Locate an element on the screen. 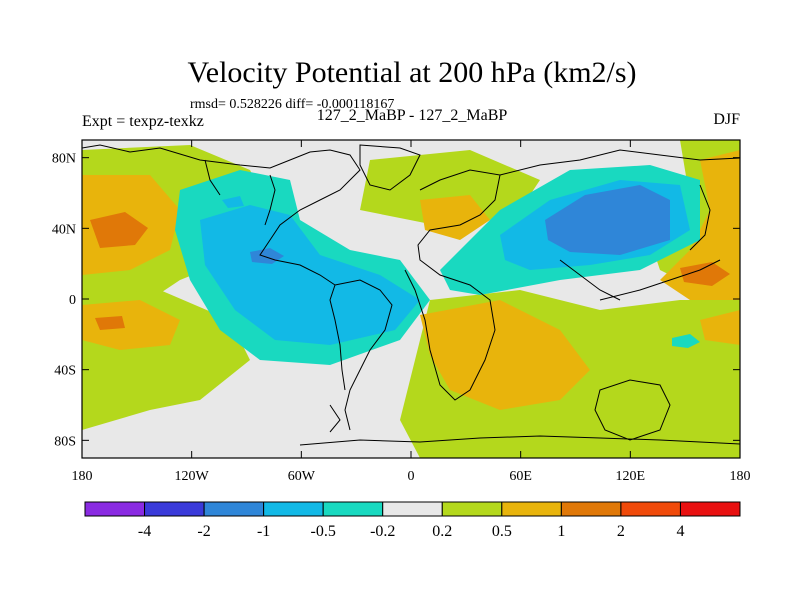  x-tick-label: 60E is located at coordinates (520, 476).